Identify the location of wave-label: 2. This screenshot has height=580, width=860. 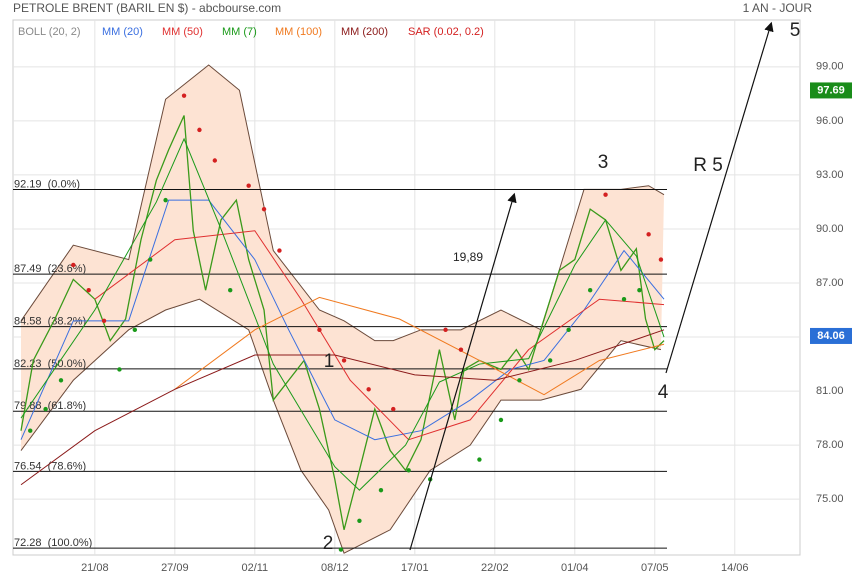
(328, 543).